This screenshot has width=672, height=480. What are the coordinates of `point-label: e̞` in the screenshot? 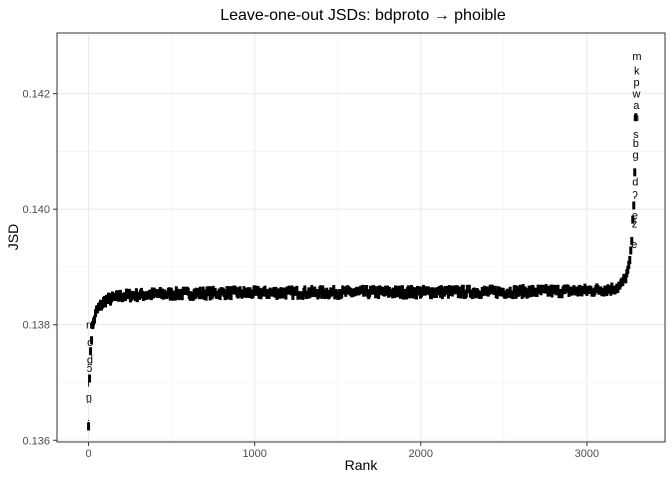 It's located at (635, 216).